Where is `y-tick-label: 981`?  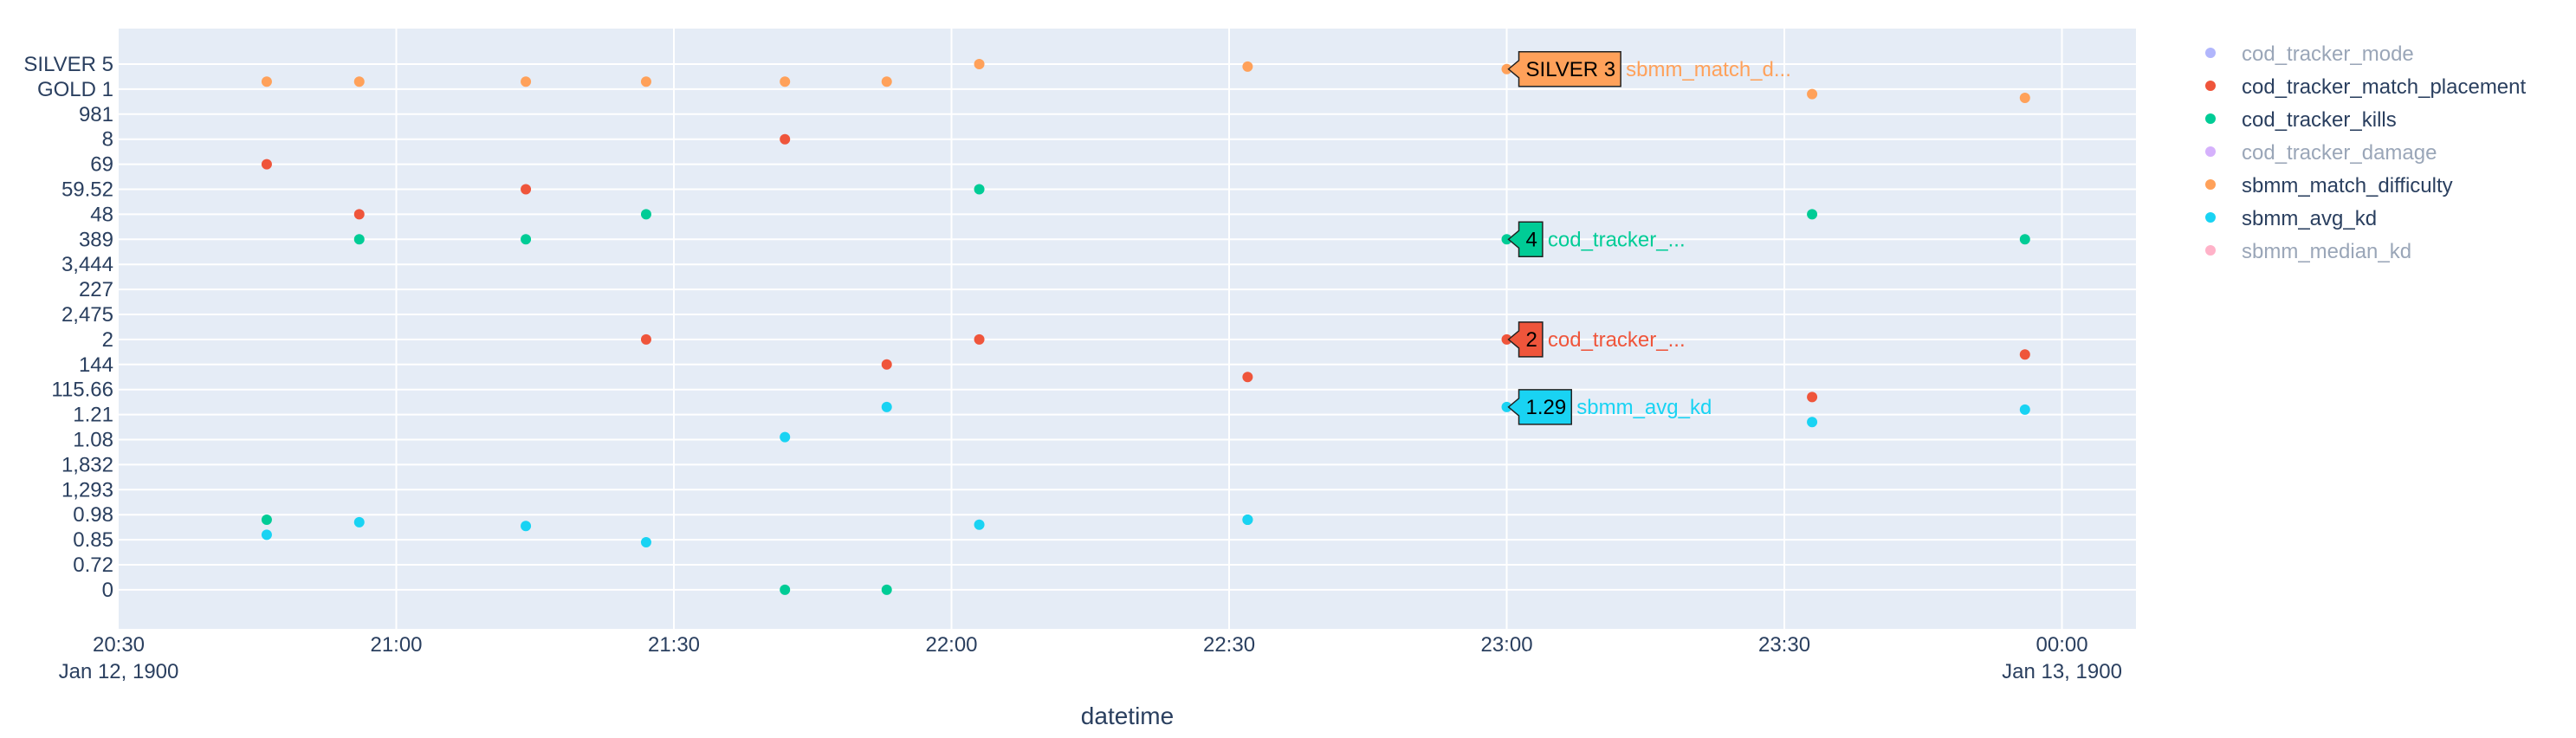
y-tick-label: 981 is located at coordinates (96, 114).